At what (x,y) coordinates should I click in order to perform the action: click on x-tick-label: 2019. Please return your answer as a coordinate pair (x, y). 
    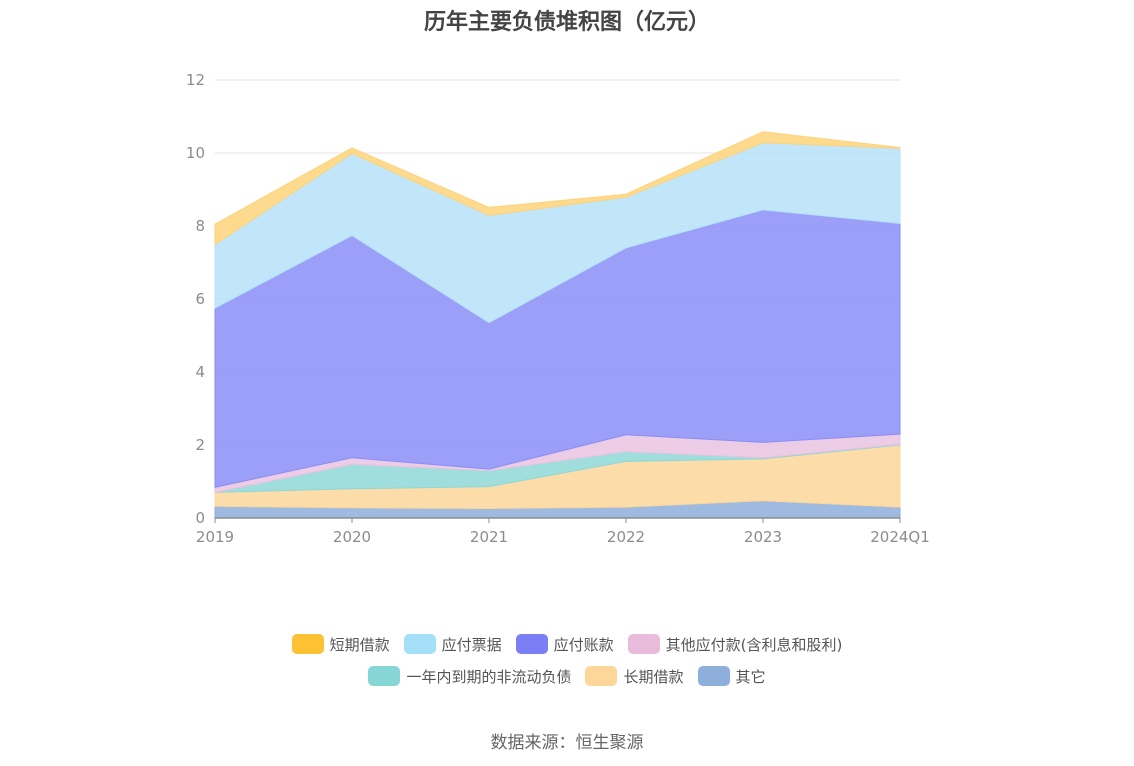
    Looking at the image, I should click on (215, 537).